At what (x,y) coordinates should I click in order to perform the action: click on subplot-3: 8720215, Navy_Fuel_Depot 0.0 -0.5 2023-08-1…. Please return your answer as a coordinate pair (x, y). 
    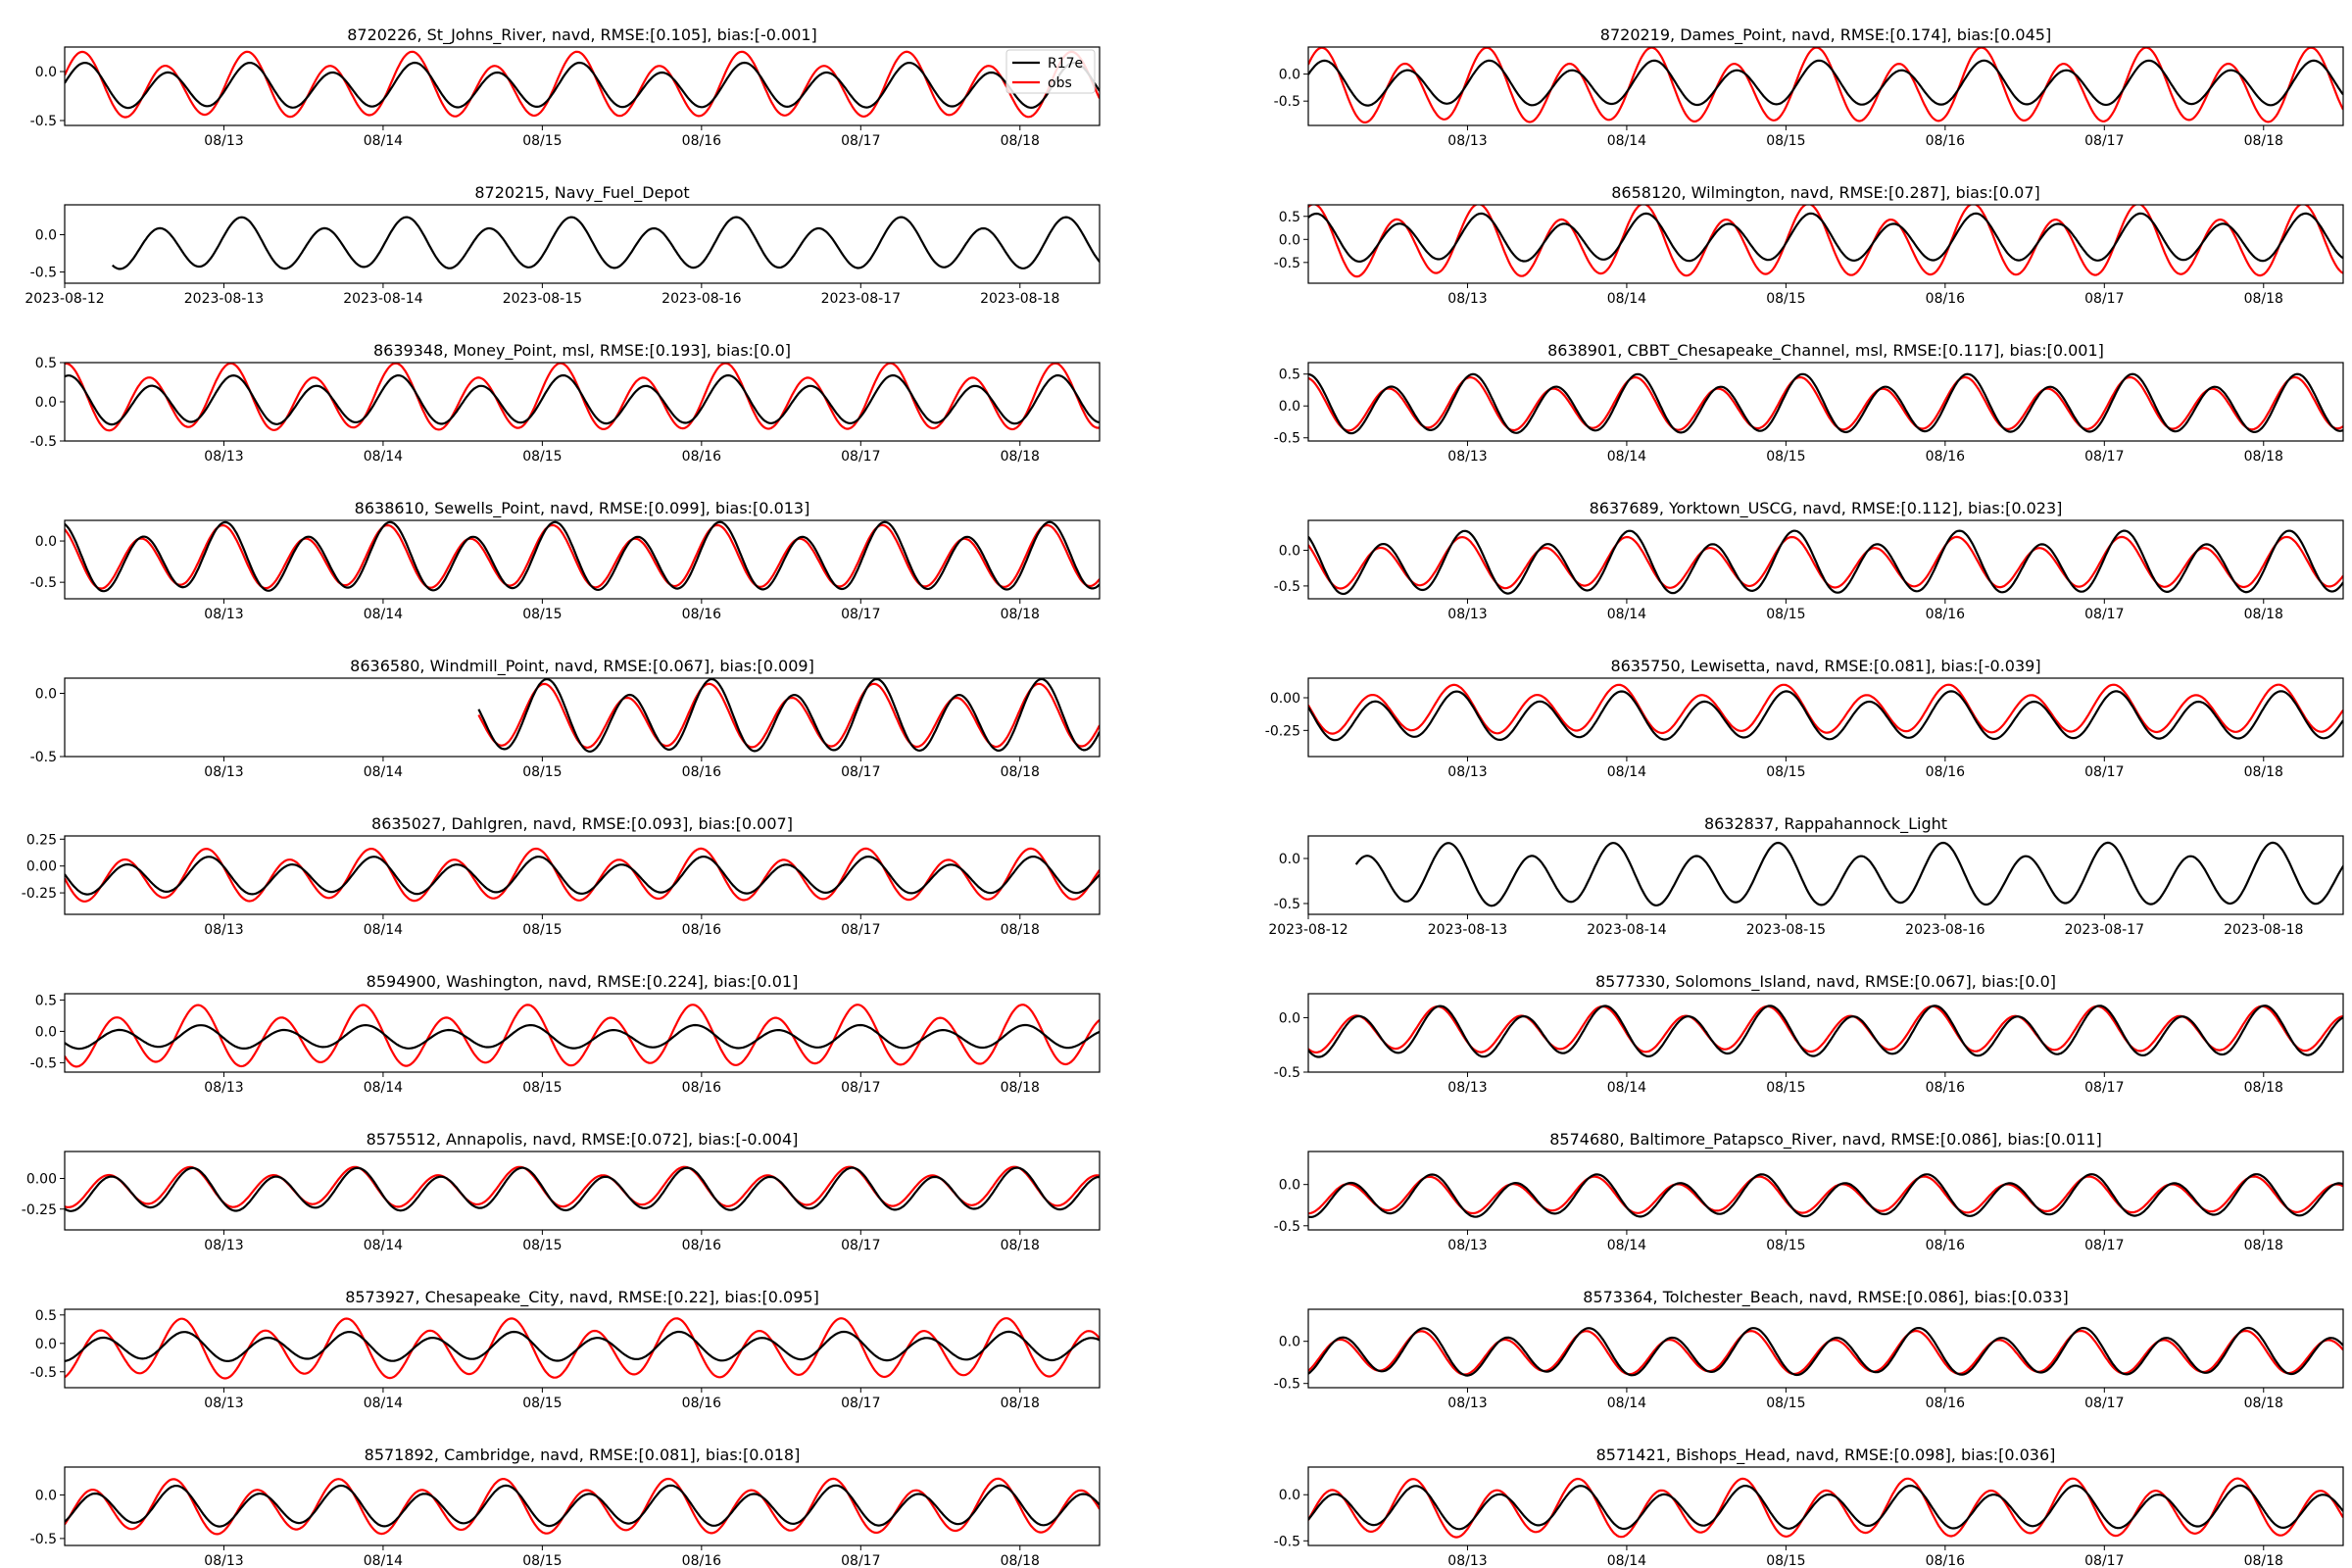
    Looking at the image, I should click on (562, 245).